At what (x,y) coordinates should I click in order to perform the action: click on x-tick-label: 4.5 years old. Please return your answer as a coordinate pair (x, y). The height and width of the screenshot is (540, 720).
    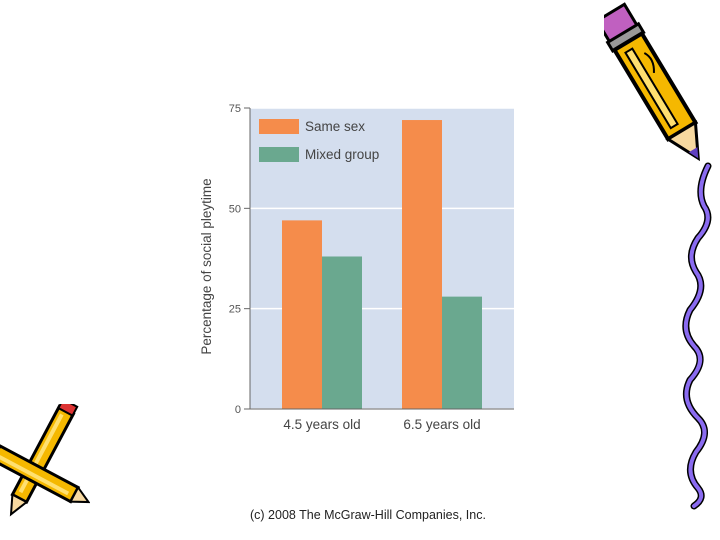
    Looking at the image, I should click on (321, 424).